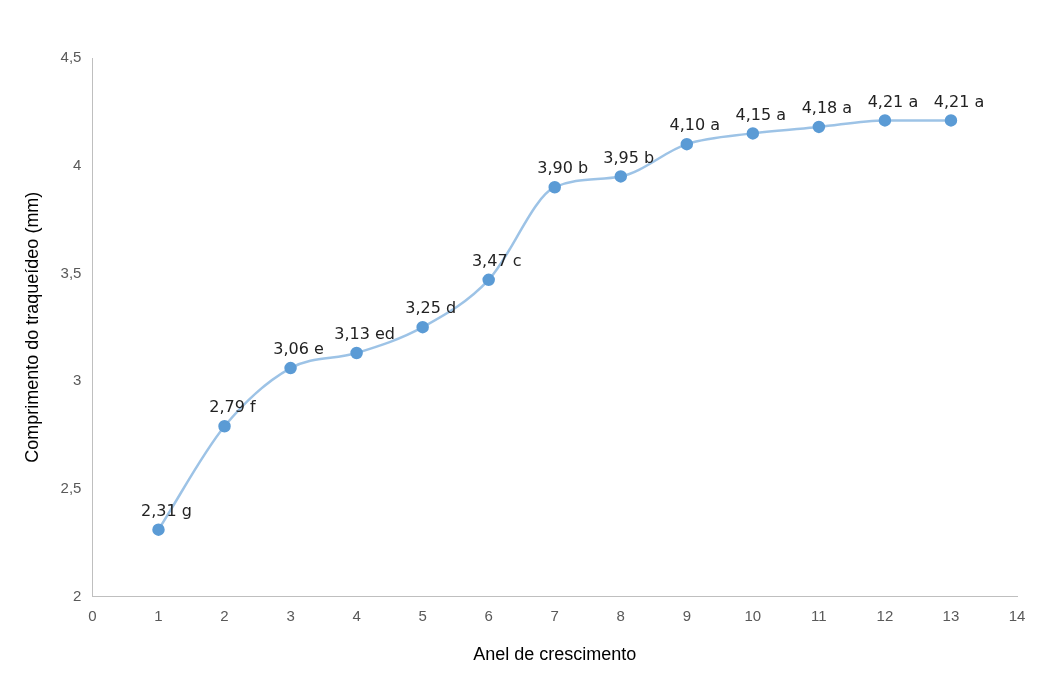 The width and height of the screenshot is (1045, 688). Describe the element at coordinates (77, 595) in the screenshot. I see `y-tick-label: 2` at that location.